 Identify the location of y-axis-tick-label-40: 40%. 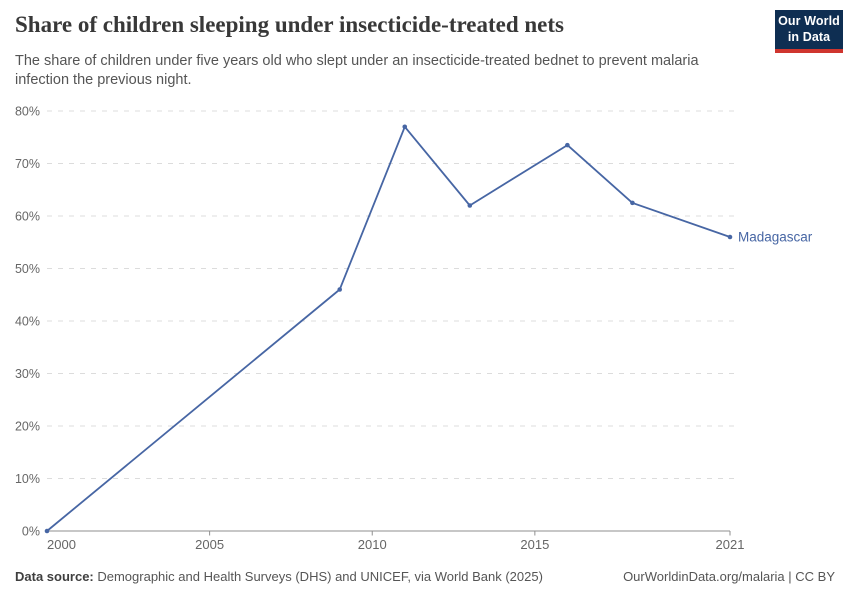
(27, 322).